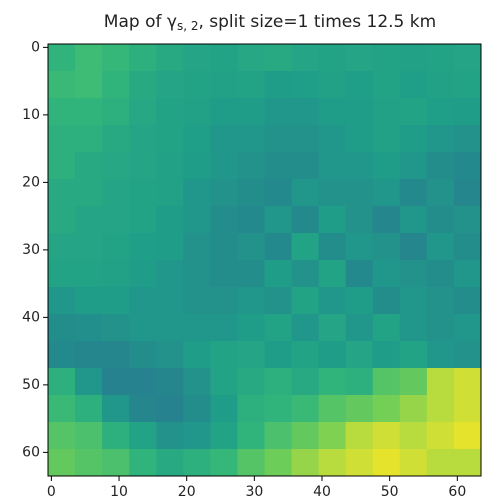  What do you see at coordinates (119, 492) in the screenshot?
I see `x-tick-label: 10` at bounding box center [119, 492].